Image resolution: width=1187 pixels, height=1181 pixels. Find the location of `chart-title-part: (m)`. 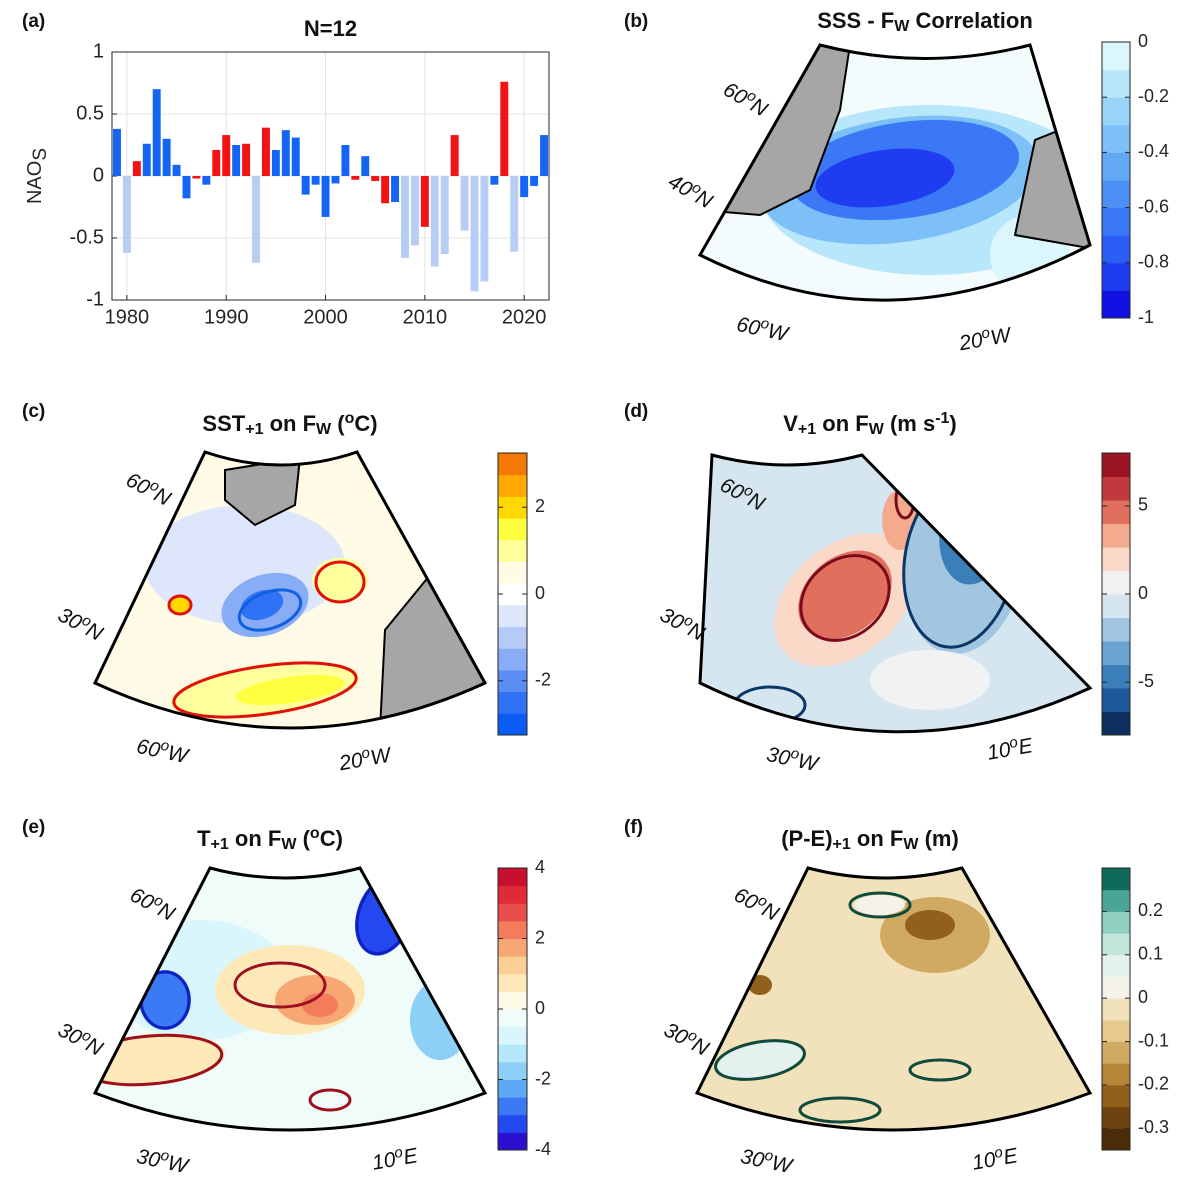

chart-title-part: (m) is located at coordinates (938, 838).